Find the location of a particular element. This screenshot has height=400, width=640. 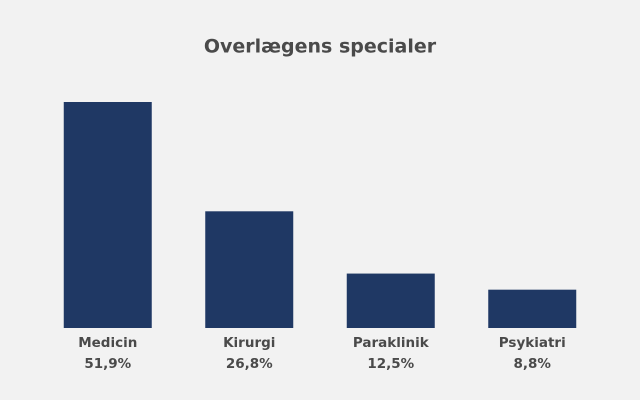

x-tick-label: Psykiatri is located at coordinates (532, 343).